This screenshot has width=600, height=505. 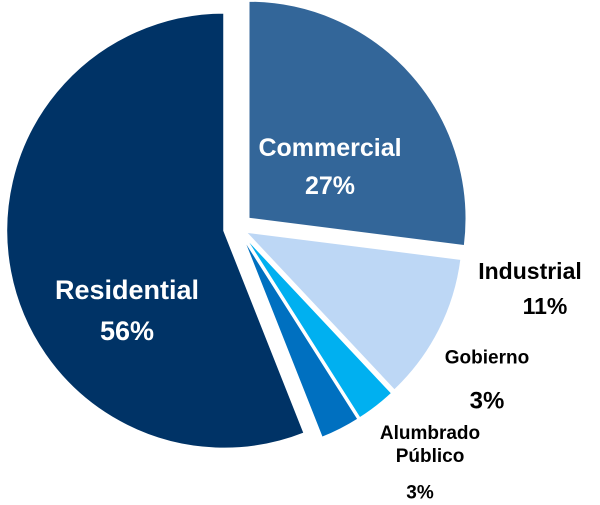 I want to click on slice-label: Alumbrado Público, so click(x=430, y=445).